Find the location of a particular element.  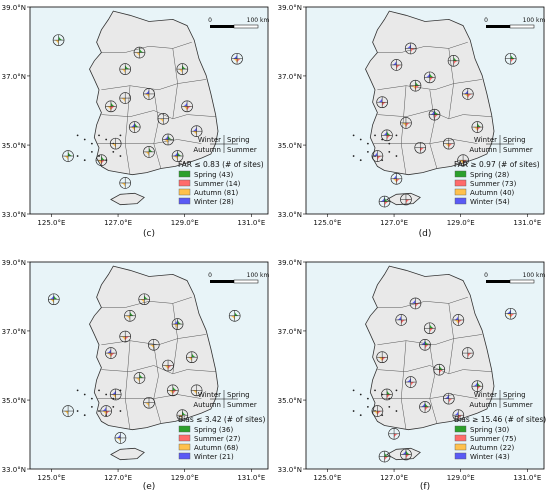

scalebar-end-label: 100 km is located at coordinates (534, 275).